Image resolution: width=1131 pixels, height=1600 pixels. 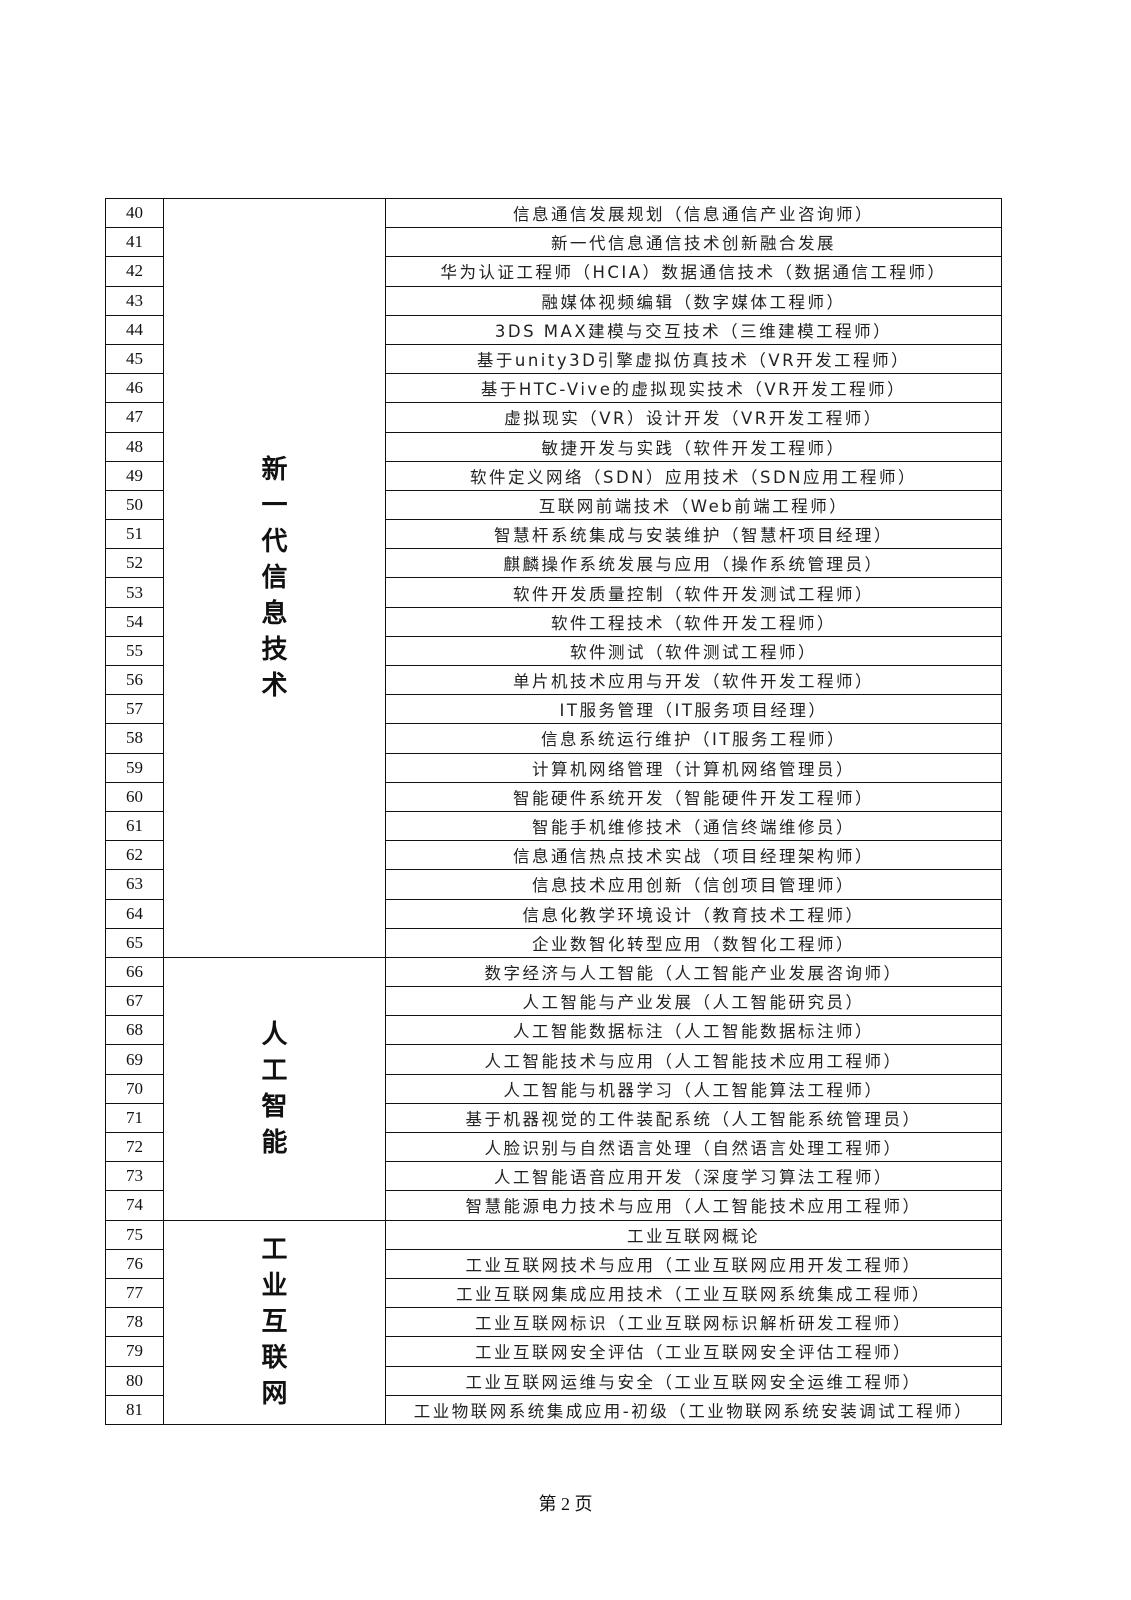 What do you see at coordinates (693, 855) in the screenshot?
I see `course-name: 信息通信热点技术实战（项目经理架构师）` at bounding box center [693, 855].